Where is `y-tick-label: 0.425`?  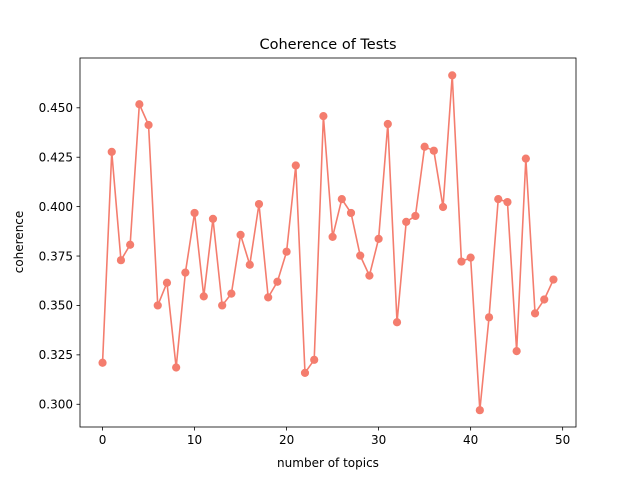
y-tick-label: 0.425 is located at coordinates (56, 158).